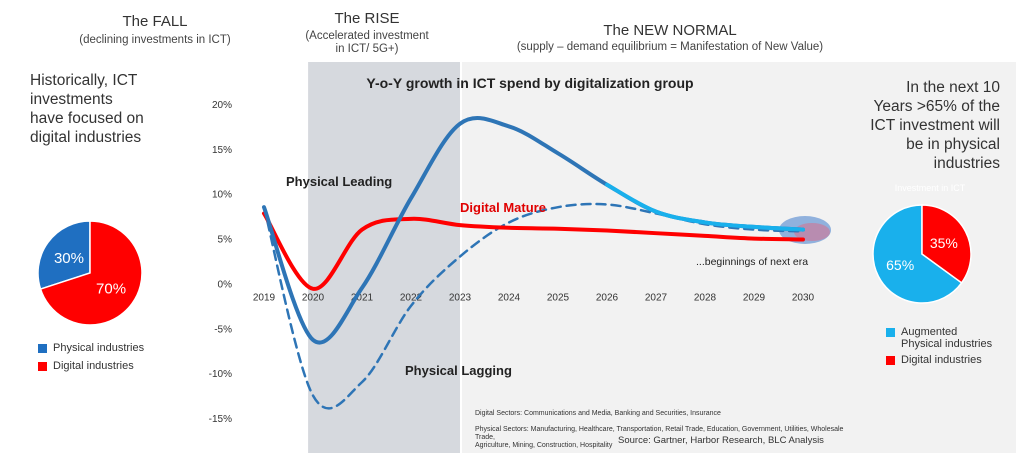 The height and width of the screenshot is (453, 1016). Describe the element at coordinates (812, 232) in the screenshot. I see `next-era-highlight-inner` at that location.